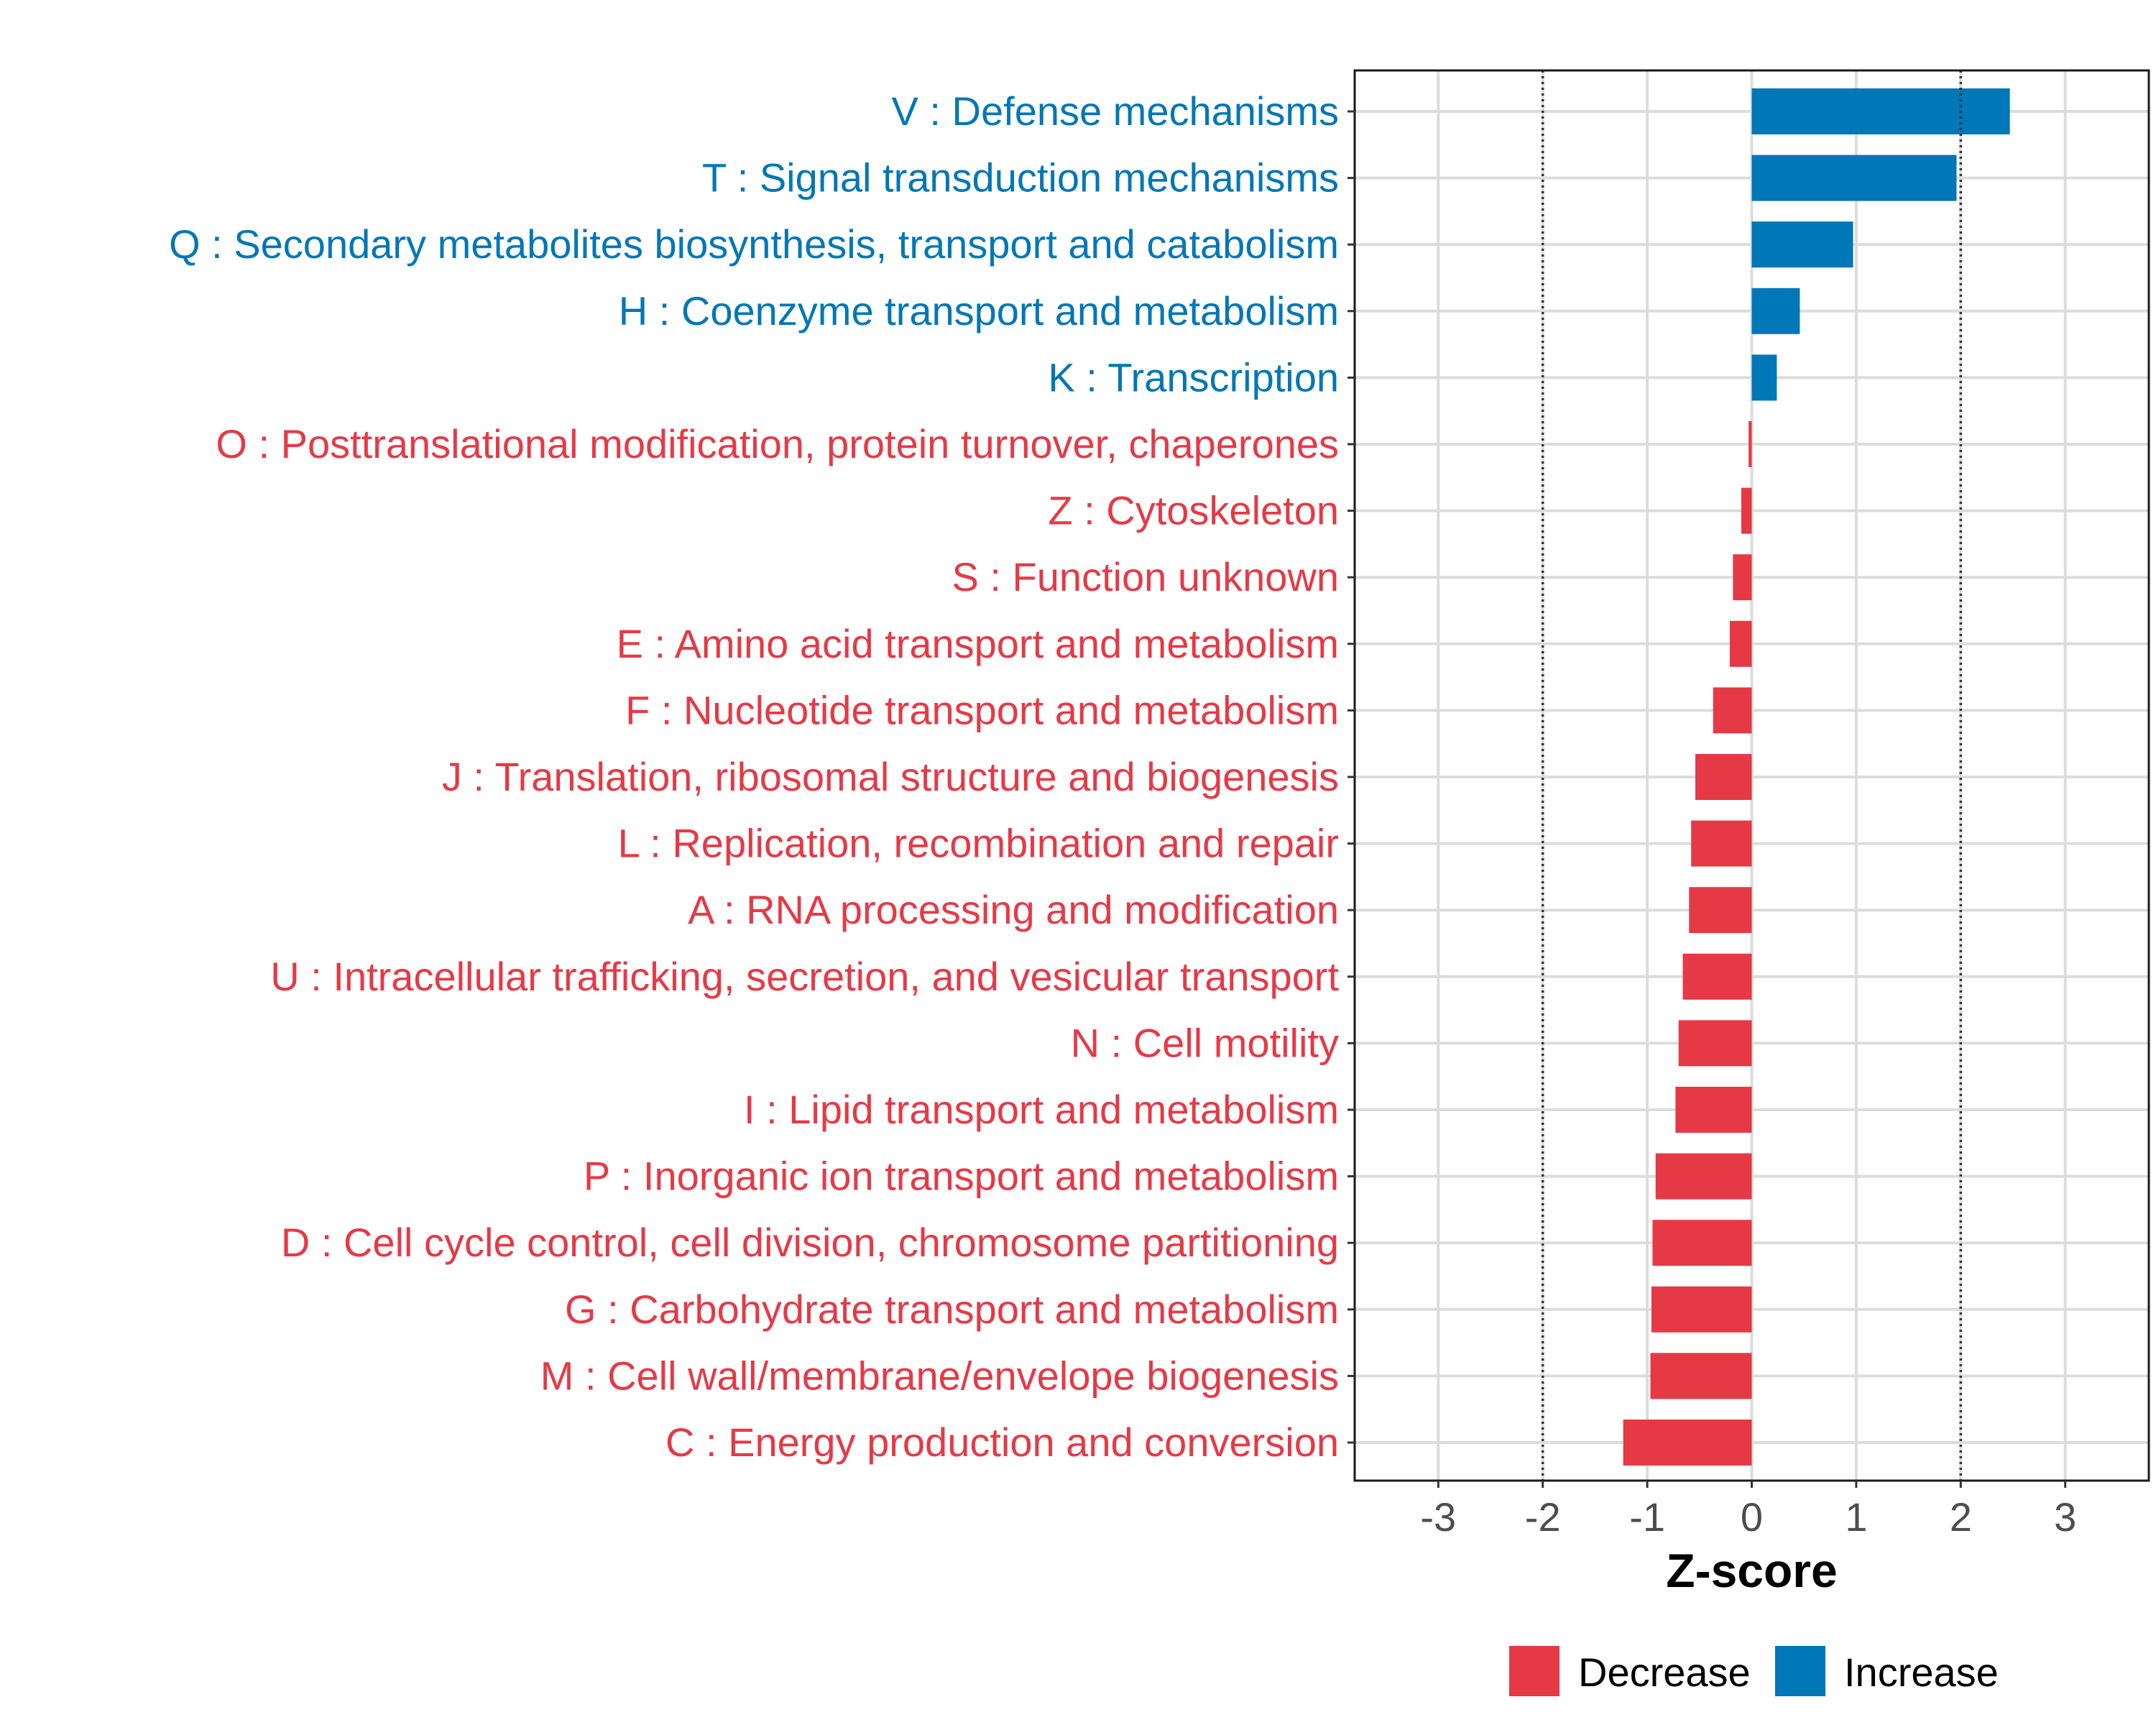  Describe the element at coordinates (1752, 1517) in the screenshot. I see `x-tick-label: 0` at that location.